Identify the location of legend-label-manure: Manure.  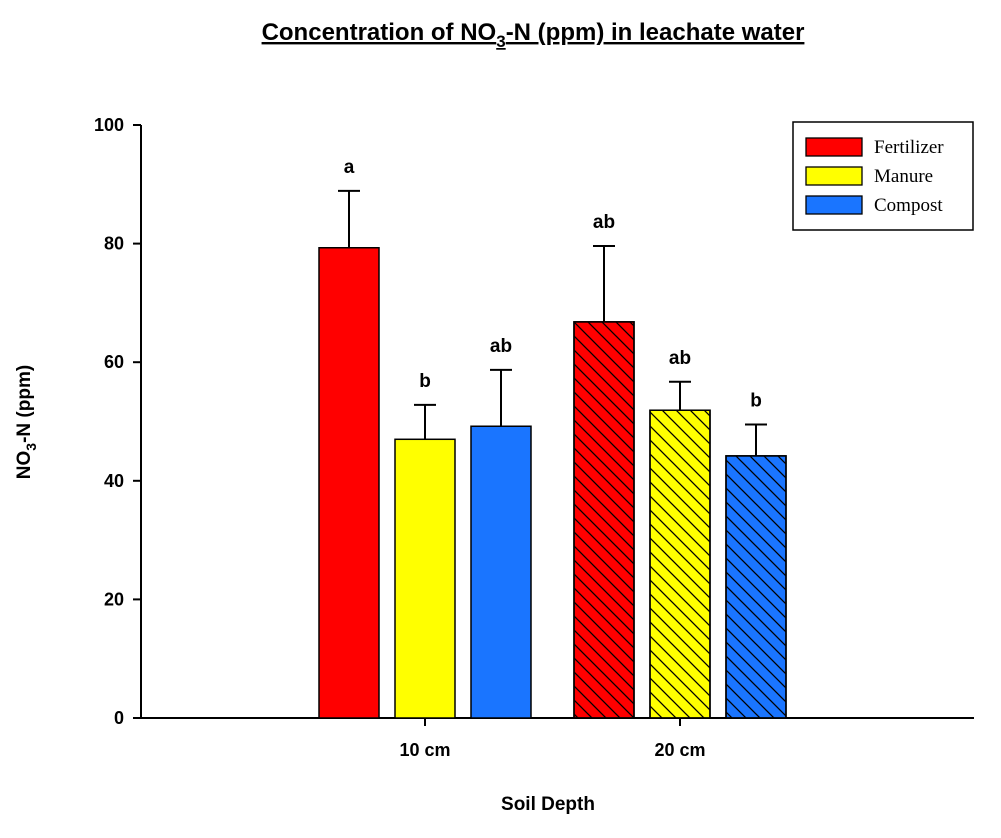
(903, 176).